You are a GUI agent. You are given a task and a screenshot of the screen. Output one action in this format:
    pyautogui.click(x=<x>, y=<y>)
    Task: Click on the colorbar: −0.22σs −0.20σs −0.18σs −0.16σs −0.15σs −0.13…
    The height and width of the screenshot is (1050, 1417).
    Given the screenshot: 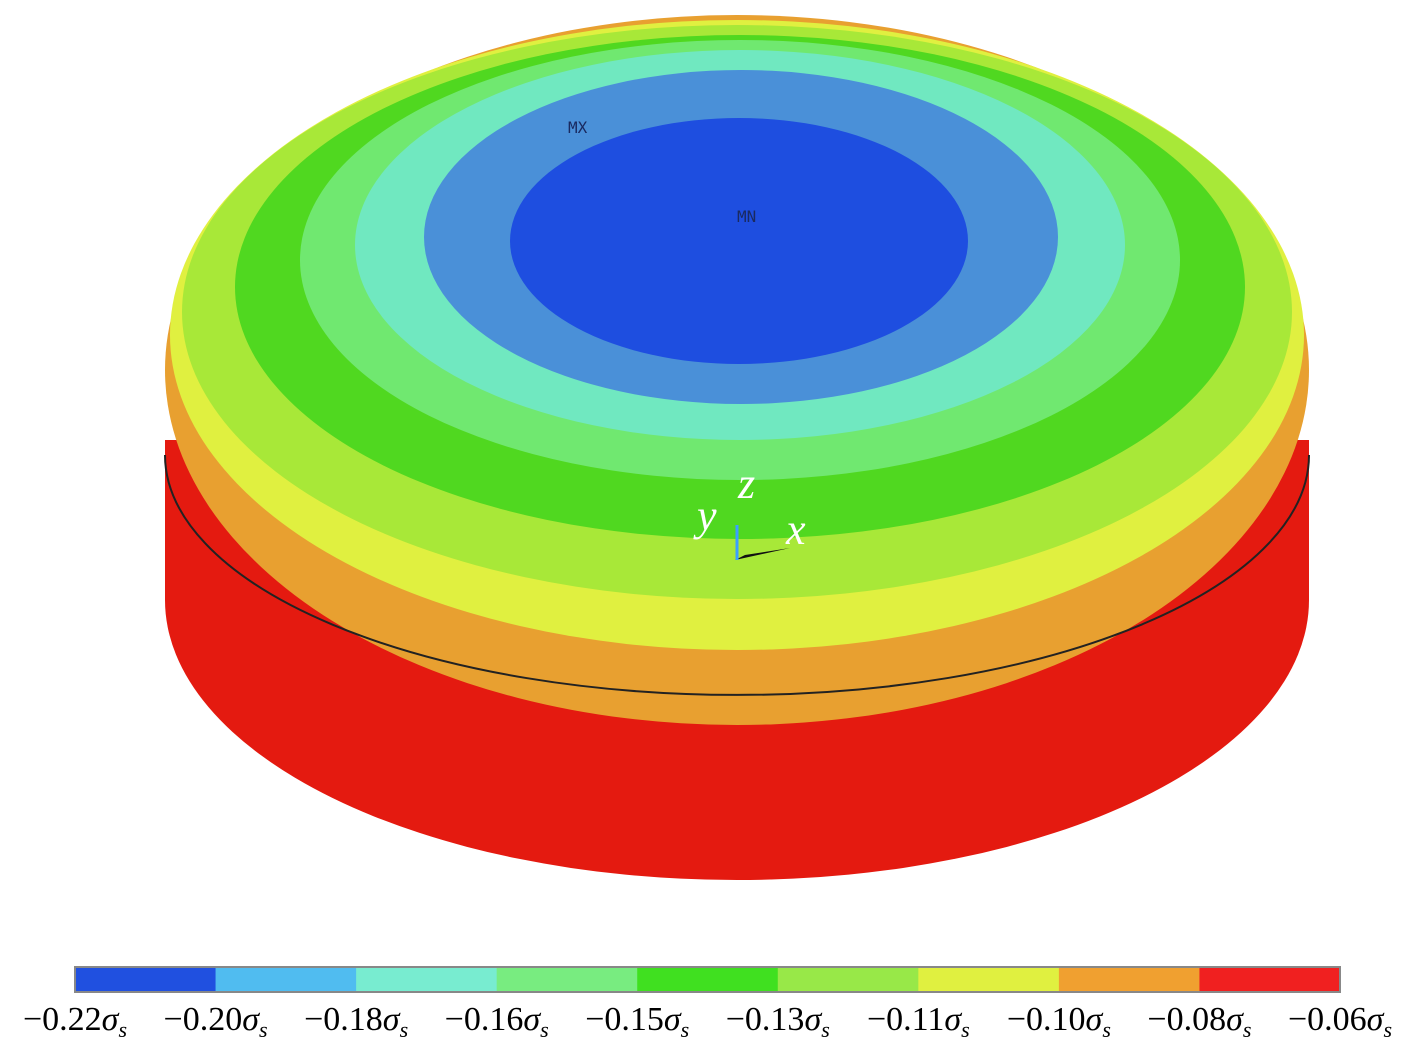 What is the action you would take?
    pyautogui.click(x=707, y=1004)
    